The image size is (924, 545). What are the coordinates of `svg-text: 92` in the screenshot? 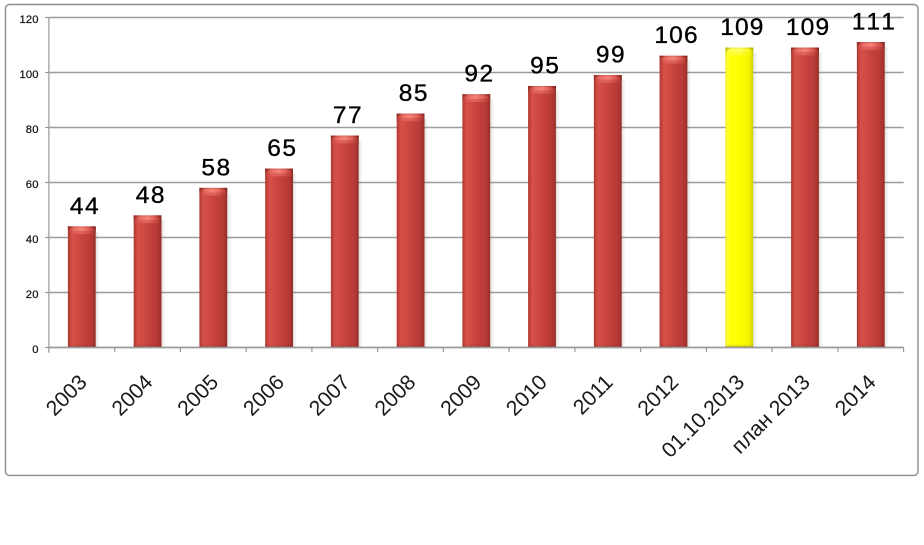 It's located at (478, 74).